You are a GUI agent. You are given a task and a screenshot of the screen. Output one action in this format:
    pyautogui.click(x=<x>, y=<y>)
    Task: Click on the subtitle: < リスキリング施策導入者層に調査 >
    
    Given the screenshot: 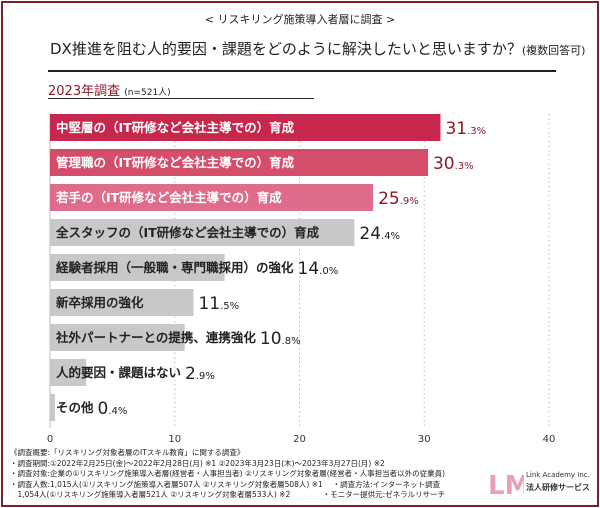 What is the action you would take?
    pyautogui.click(x=300, y=19)
    